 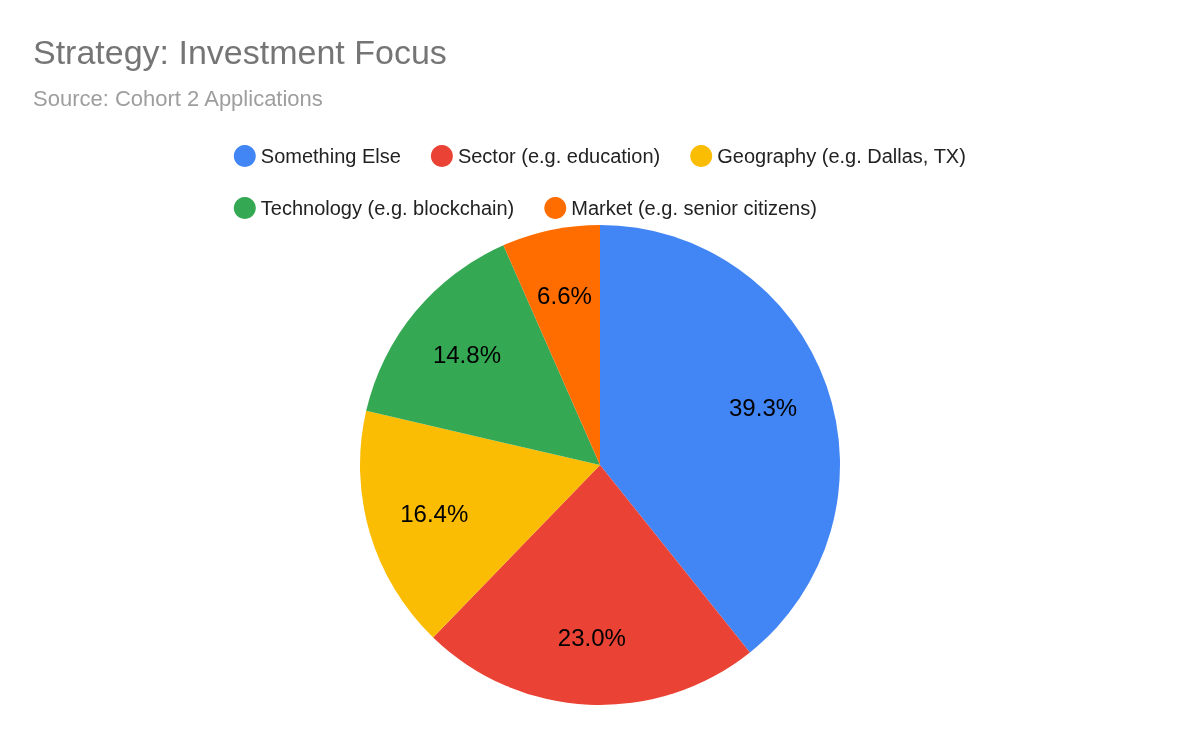 I want to click on legend-label: Sector (e.g. education), so click(x=559, y=156).